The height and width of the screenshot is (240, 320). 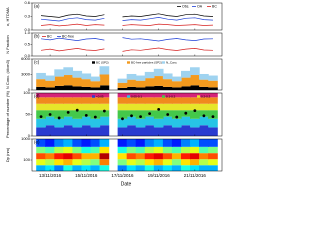 I want to click on legend-swatch, so click(x=128, y=62).